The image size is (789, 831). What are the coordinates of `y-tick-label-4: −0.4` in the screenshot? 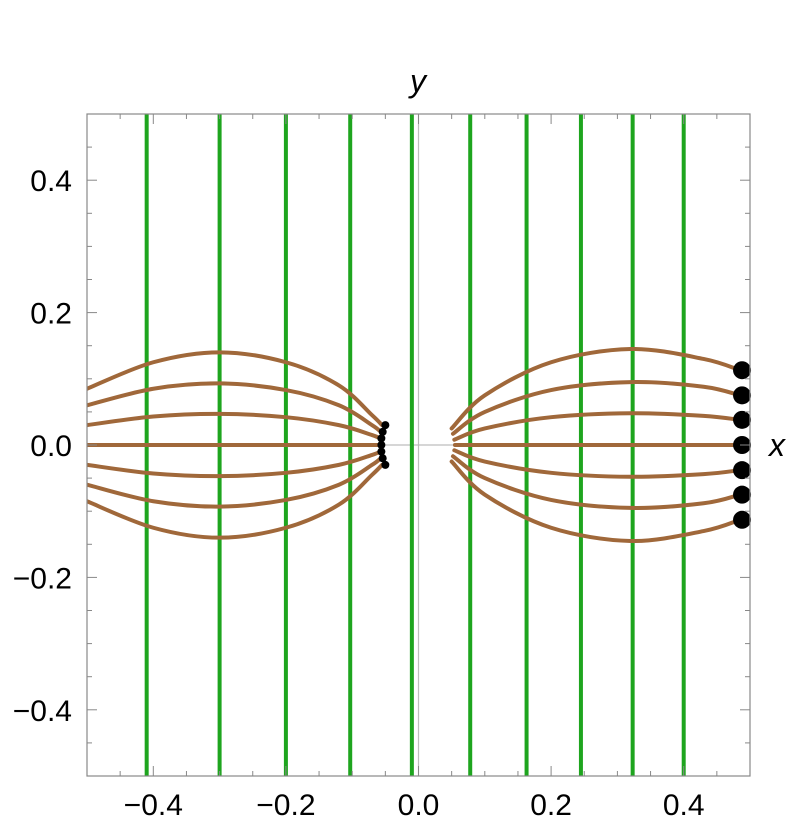 It's located at (42, 711).